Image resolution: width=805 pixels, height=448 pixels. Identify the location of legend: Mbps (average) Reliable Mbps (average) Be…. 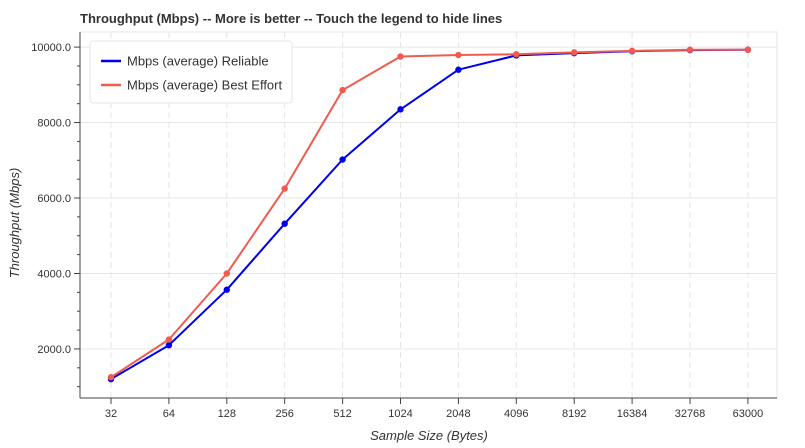
(191, 72).